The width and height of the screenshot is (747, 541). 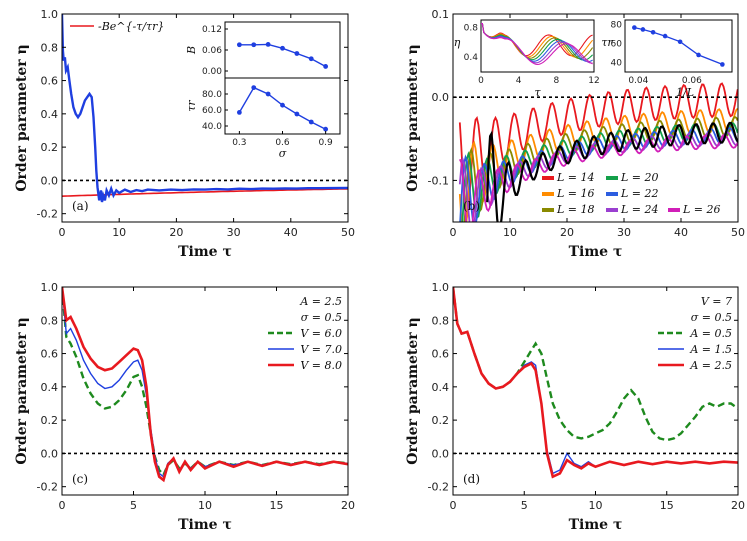 What do you see at coordinates (441, 287) in the screenshot?
I see `panel-d-ytick-label: 1.0` at bounding box center [441, 287].